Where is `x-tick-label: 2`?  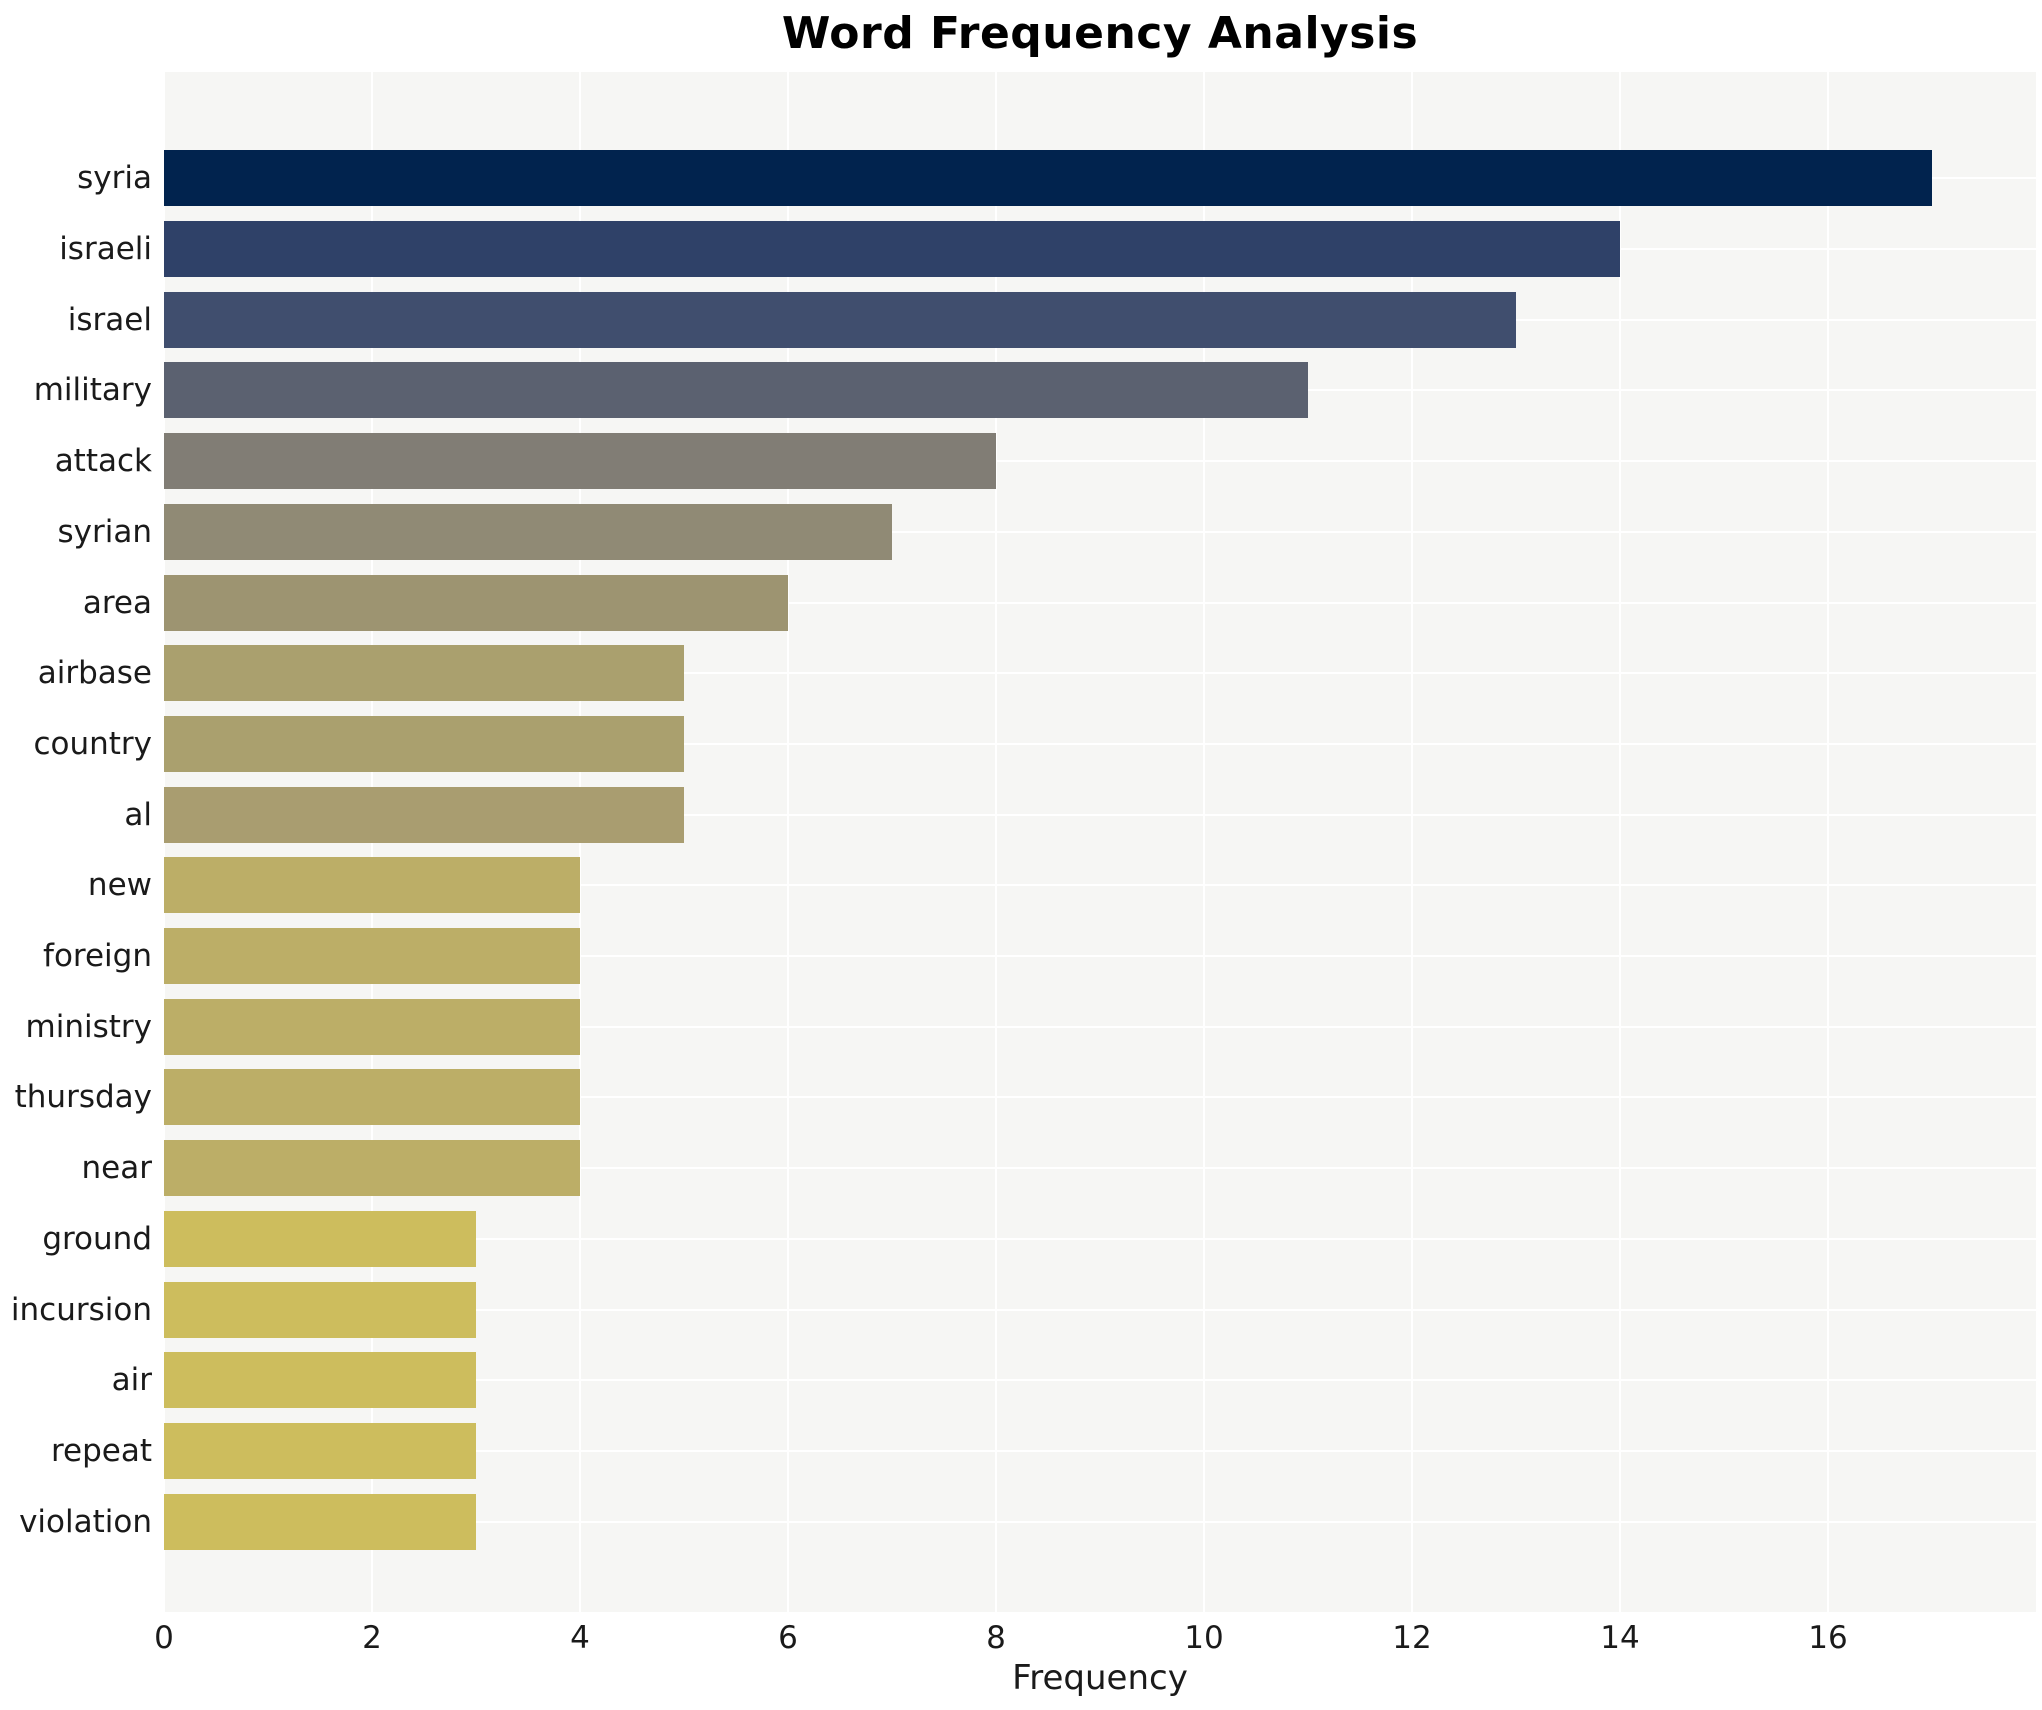
x-tick-label: 2 is located at coordinates (372, 1638).